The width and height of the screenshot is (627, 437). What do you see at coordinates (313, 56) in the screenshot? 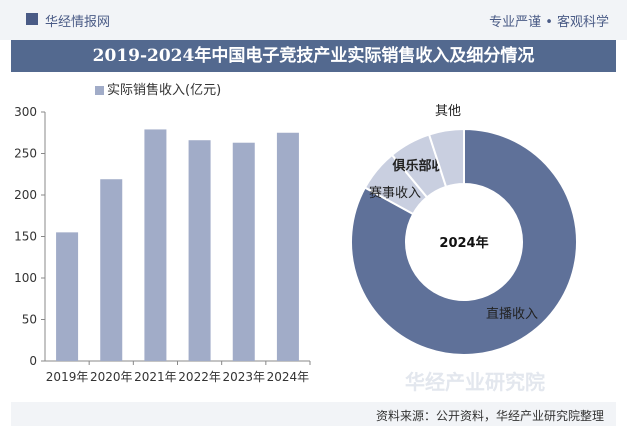
I see `chart-title: 2019-2024年中国电子竞技产业实际销售收入及细分情况` at bounding box center [313, 56].